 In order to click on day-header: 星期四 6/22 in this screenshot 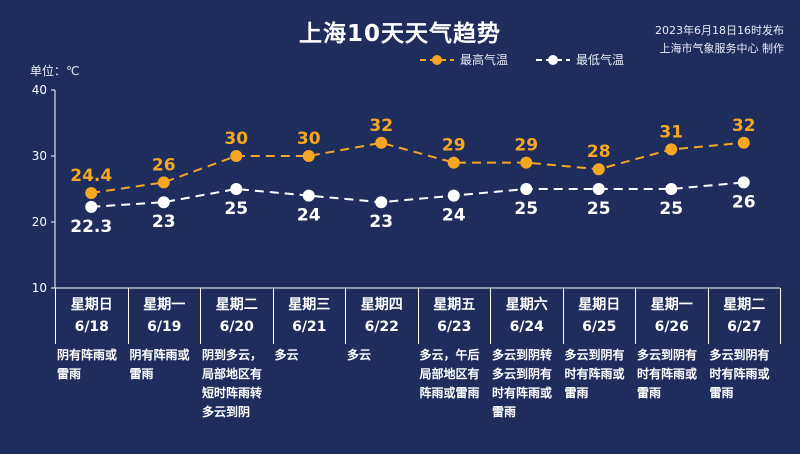, I will do `click(382, 316)`.